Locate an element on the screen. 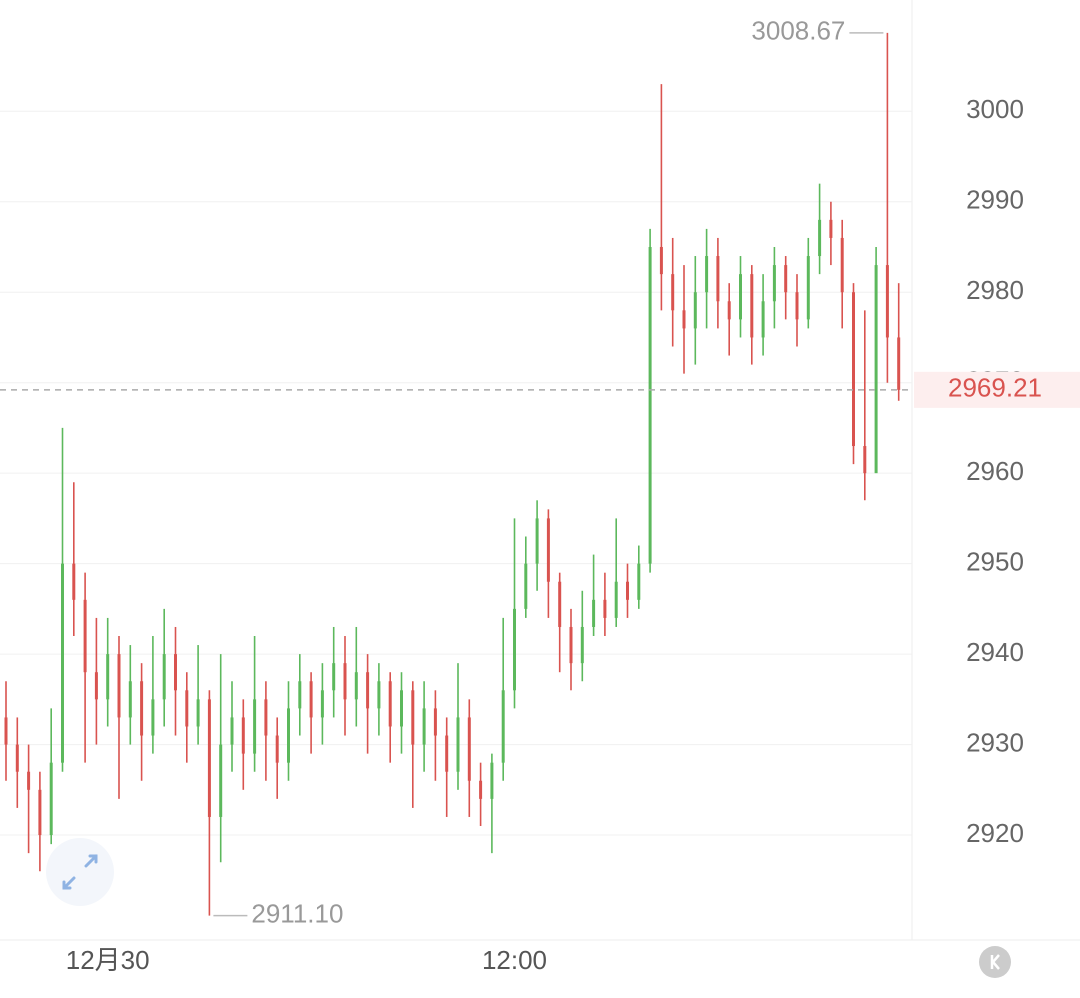  expand-button is located at coordinates (80, 872).